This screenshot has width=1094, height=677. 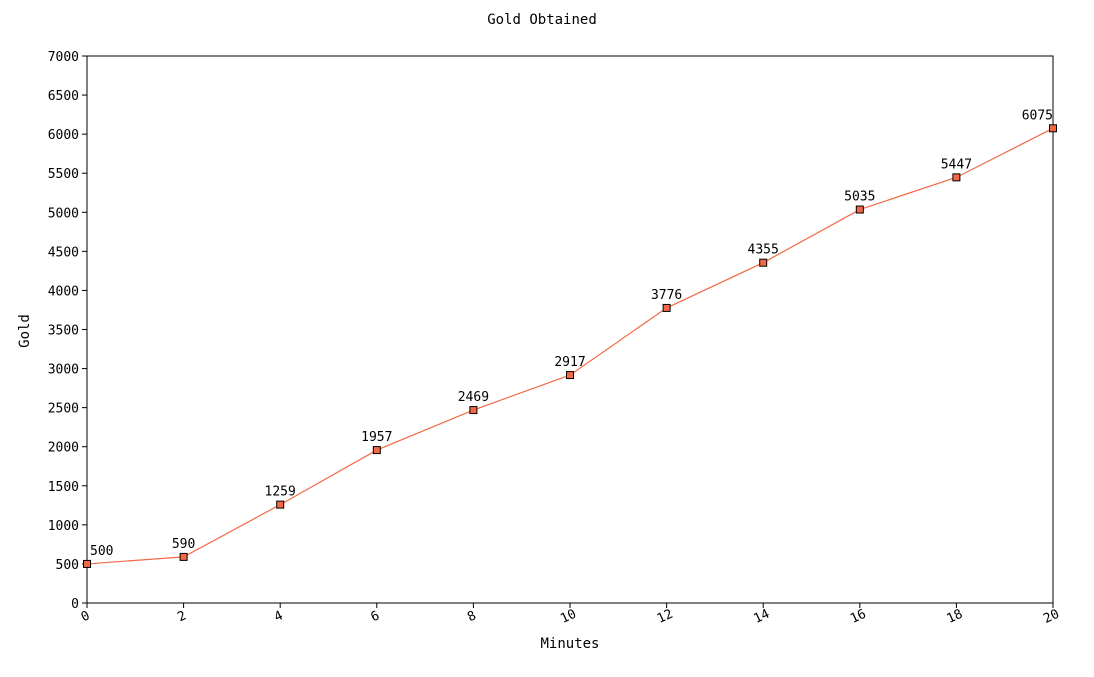 What do you see at coordinates (376, 437) in the screenshot?
I see `data-label: 1957` at bounding box center [376, 437].